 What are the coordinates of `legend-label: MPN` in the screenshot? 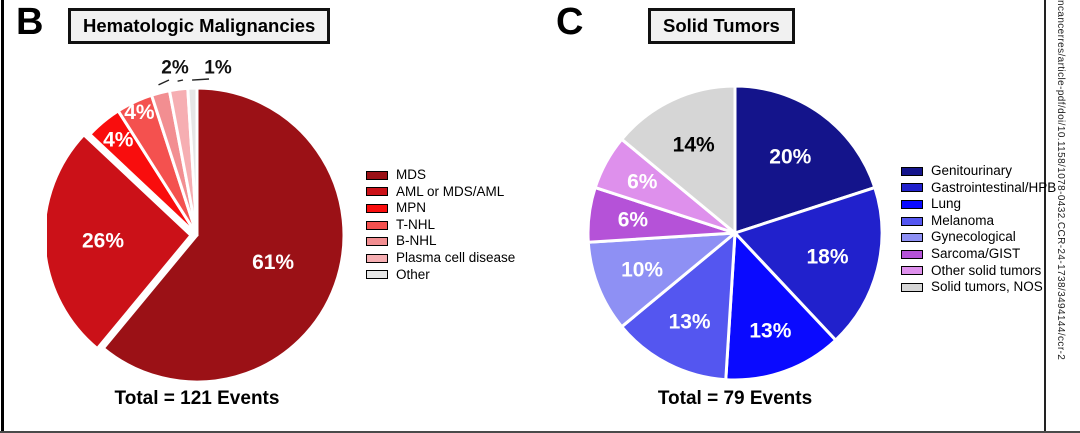 It's located at (411, 208).